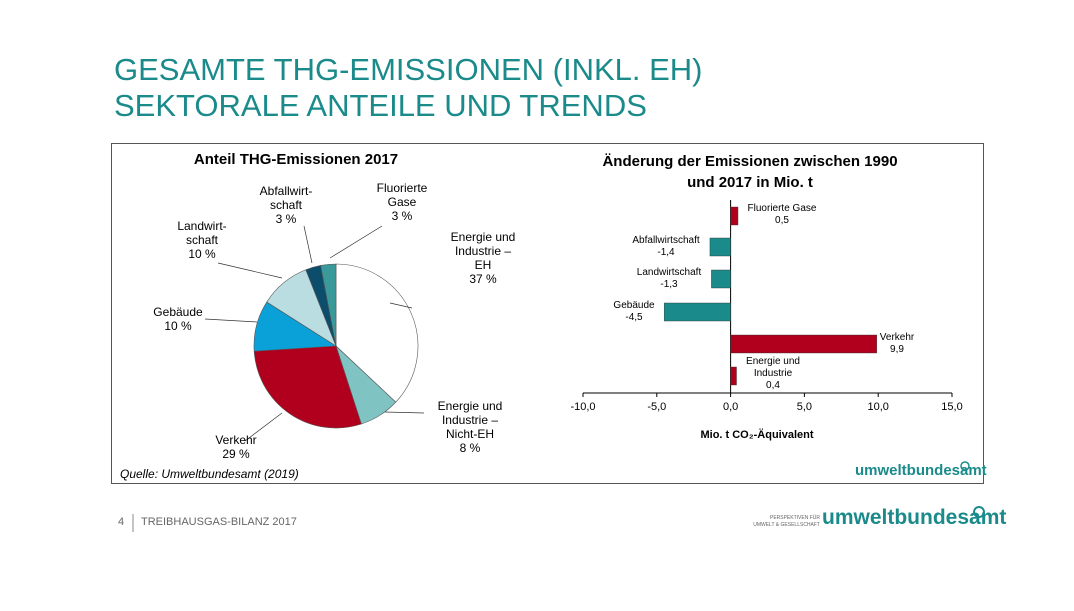 This screenshot has height=611, width=1074. I want to click on value-label: 37 %, so click(483, 279).